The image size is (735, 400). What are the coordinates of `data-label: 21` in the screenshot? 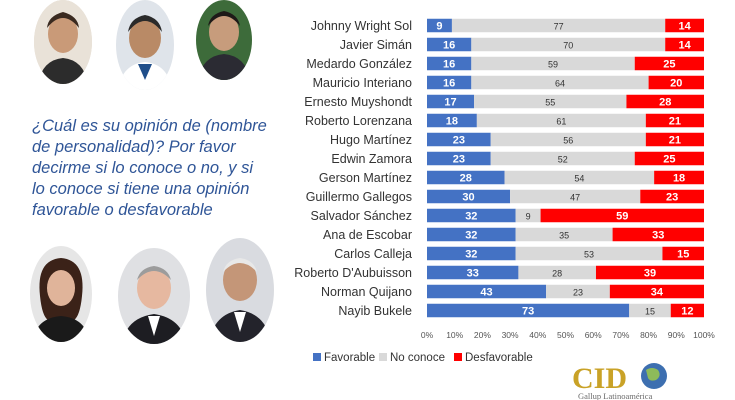 It's located at (675, 141).